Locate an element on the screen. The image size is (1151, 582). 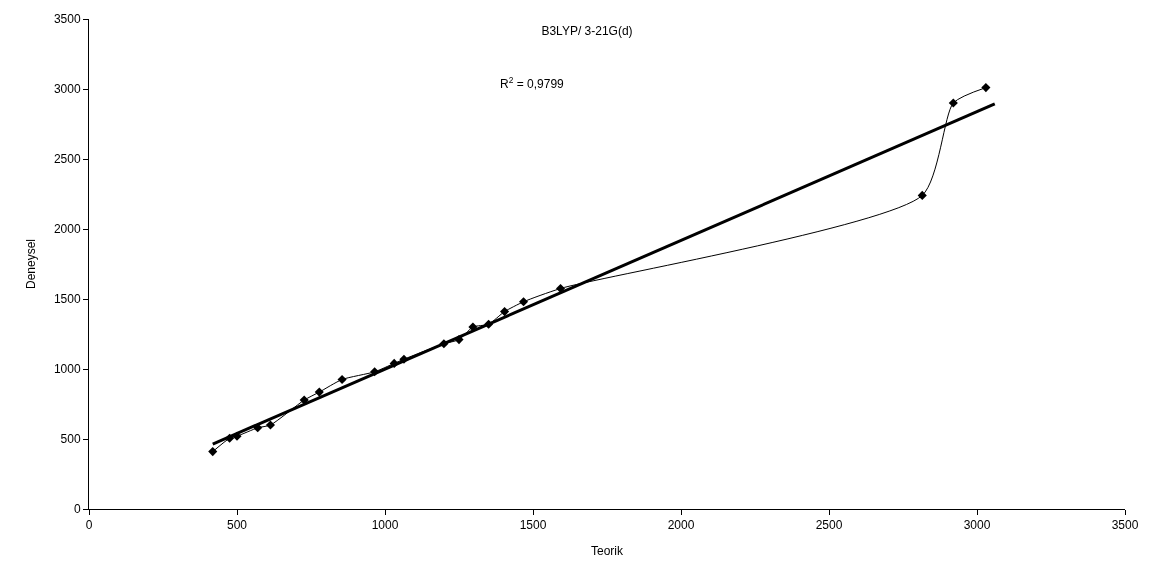
x-tick-label: 3000 is located at coordinates (977, 525).